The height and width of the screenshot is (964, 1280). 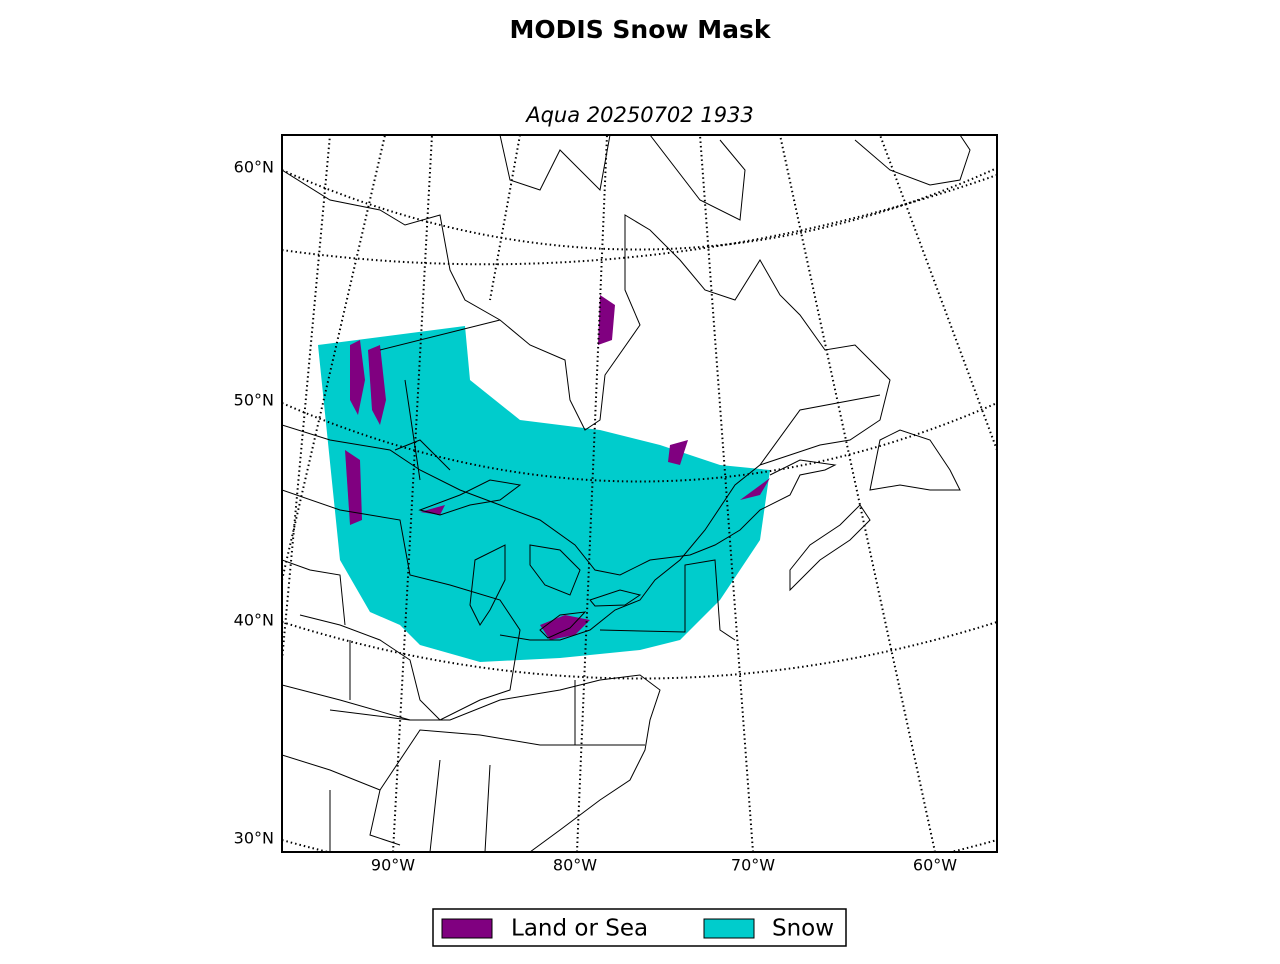 I want to click on lat-labels: 60°N 50°N 40°N 30°N, so click(x=254, y=503).